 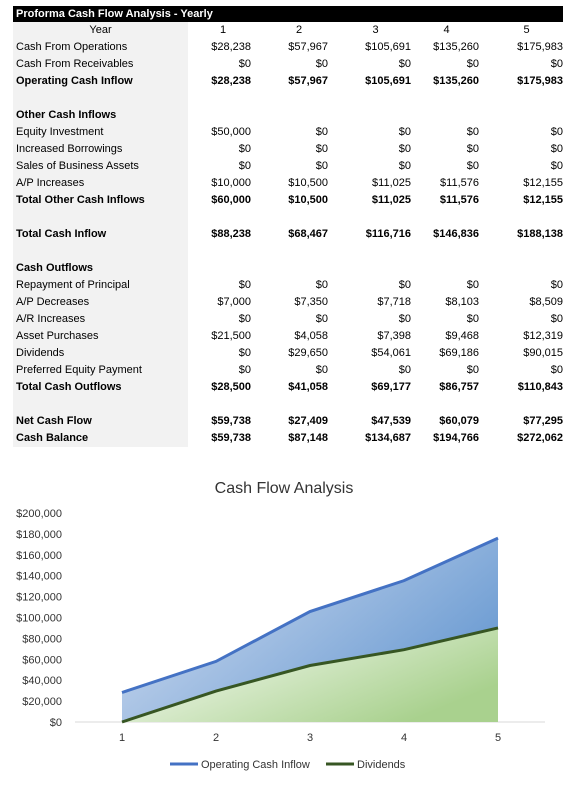 What do you see at coordinates (77, 166) in the screenshot?
I see `row-label: Sales of Business Assets` at bounding box center [77, 166].